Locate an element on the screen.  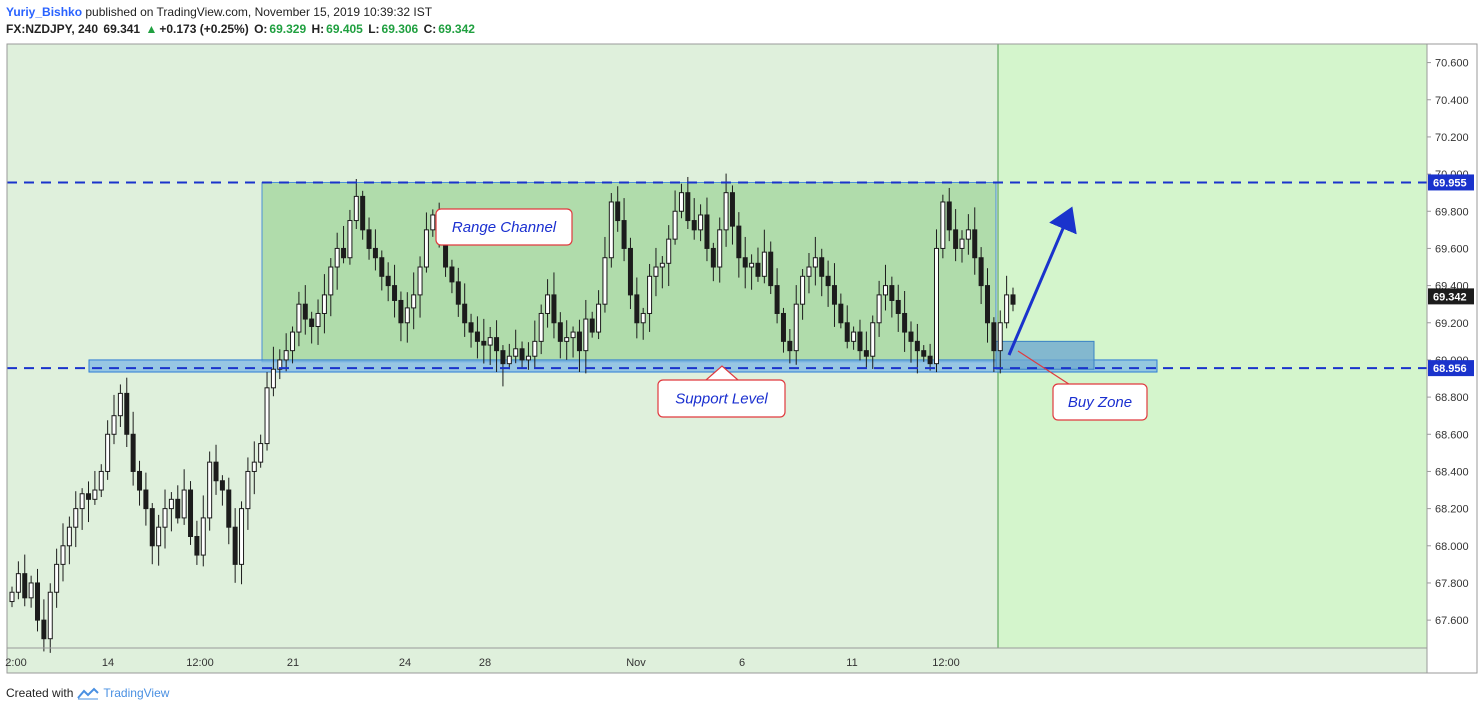
buy-zone-box is located at coordinates (1045, 355).